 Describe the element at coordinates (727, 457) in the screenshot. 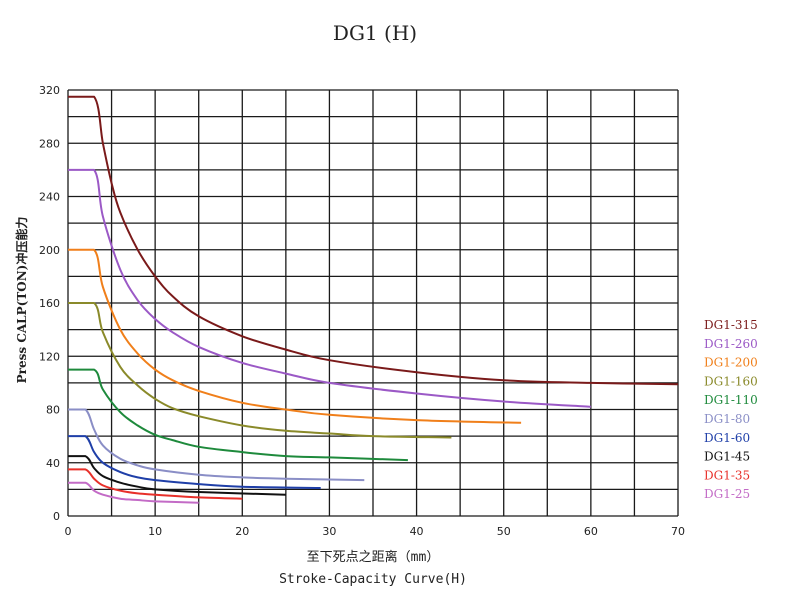

I see `legend-dg1-45: DG1-45` at that location.